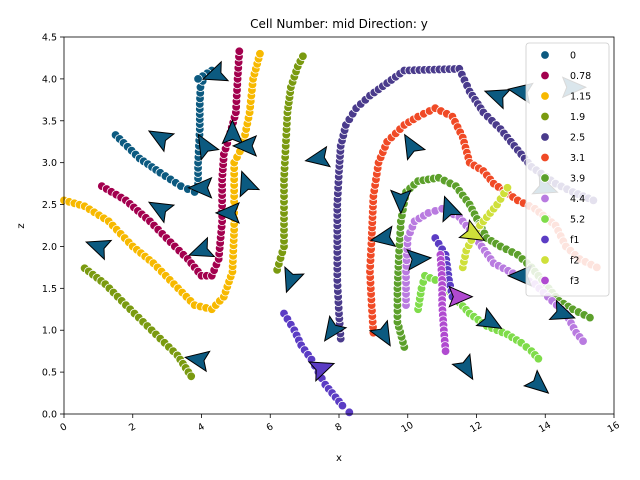 The width and height of the screenshot is (640, 480). What do you see at coordinates (49, 121) in the screenshot?
I see `y-tick-label: 3.5` at bounding box center [49, 121].